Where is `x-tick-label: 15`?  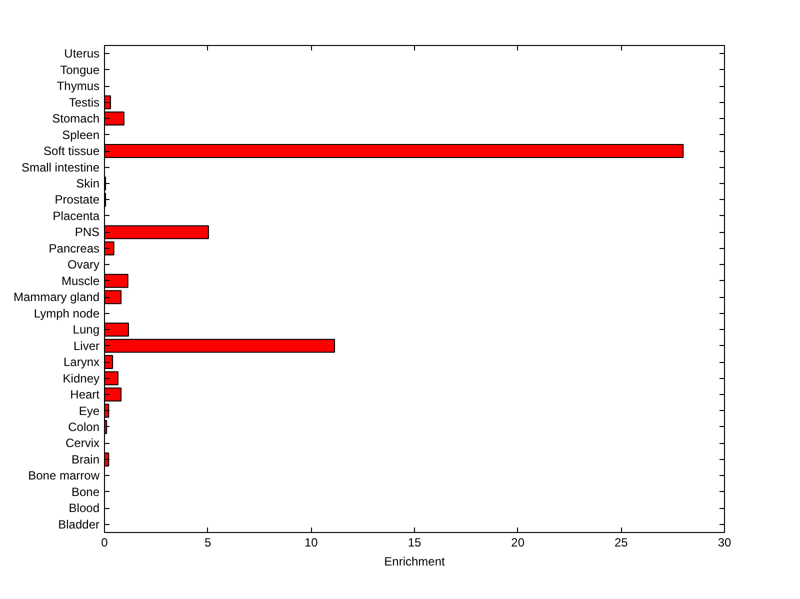
x-tick-label: 15 is located at coordinates (415, 543).